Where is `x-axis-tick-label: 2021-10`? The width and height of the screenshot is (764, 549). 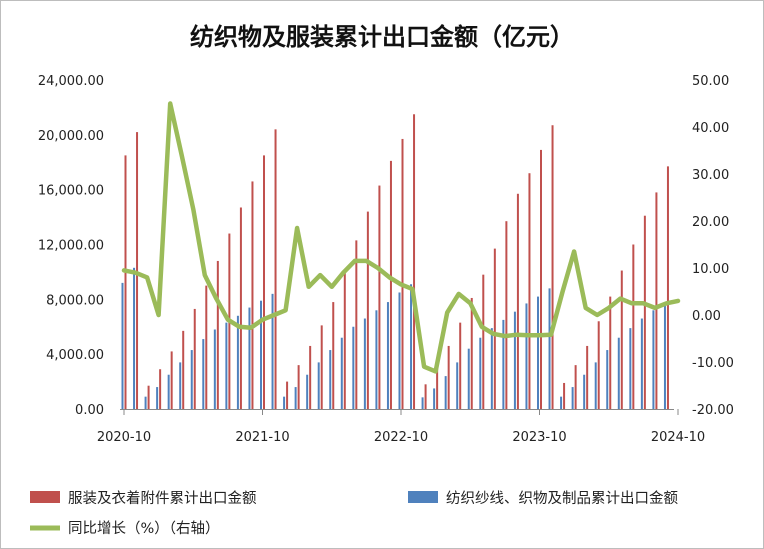 x-axis-tick-label: 2021-10 is located at coordinates (262, 437).